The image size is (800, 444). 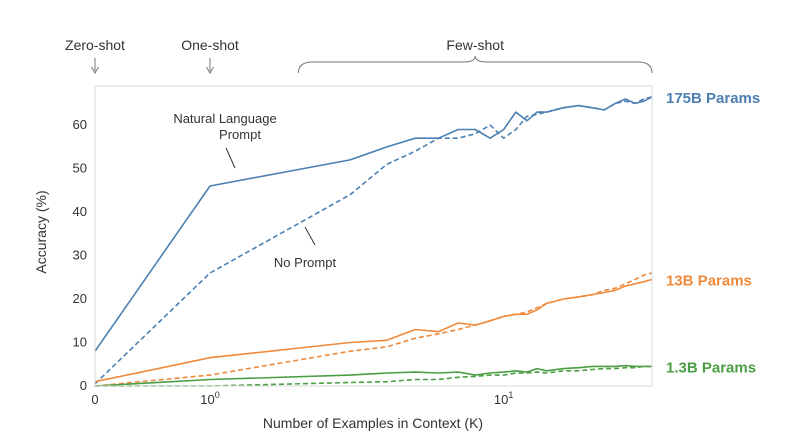 I want to click on annotations: Natural Language Prompt No Prompt, so click(x=254, y=190).